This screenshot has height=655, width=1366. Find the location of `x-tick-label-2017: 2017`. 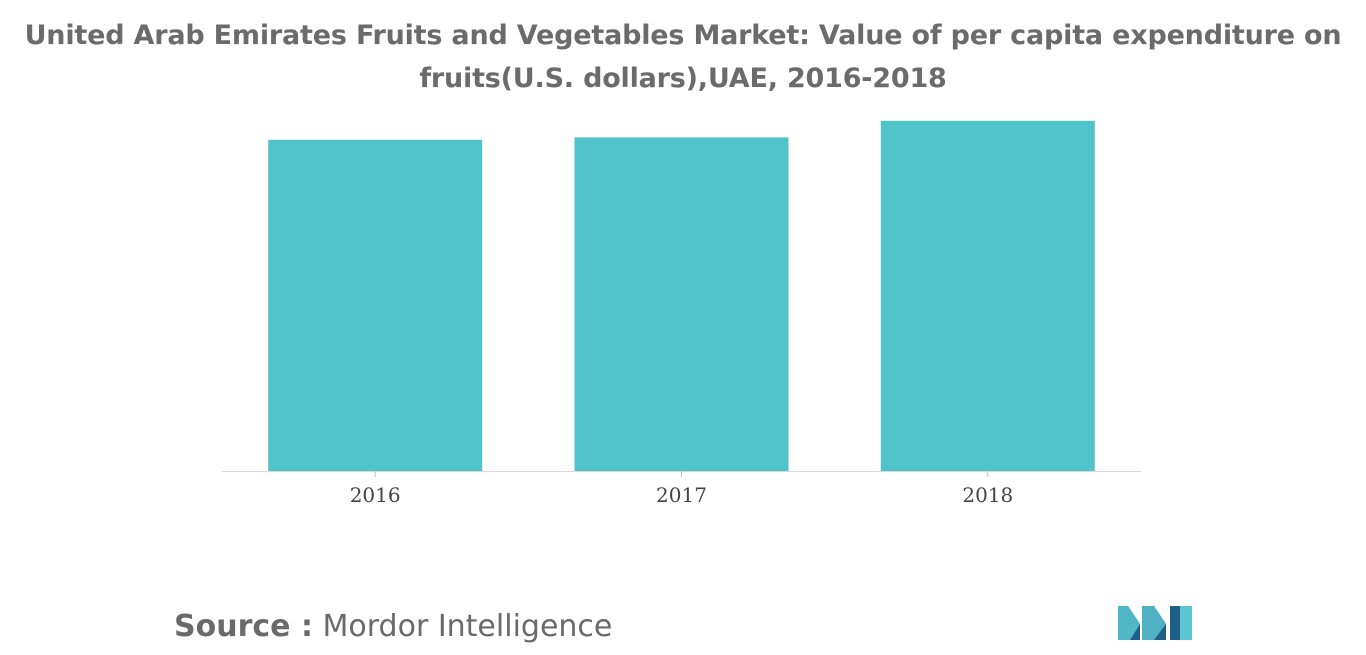

x-tick-label-2017: 2017 is located at coordinates (681, 495).